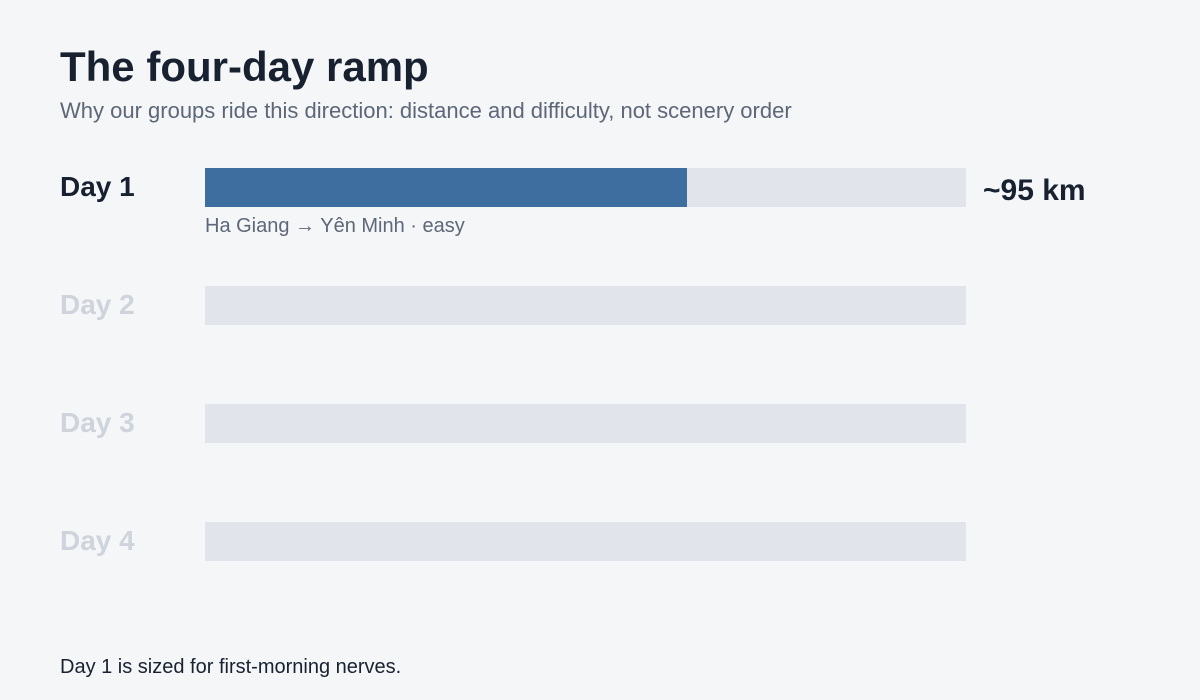 The height and width of the screenshot is (700, 1200). What do you see at coordinates (600, 449) in the screenshot?
I see `day-row-3: Day 3` at bounding box center [600, 449].